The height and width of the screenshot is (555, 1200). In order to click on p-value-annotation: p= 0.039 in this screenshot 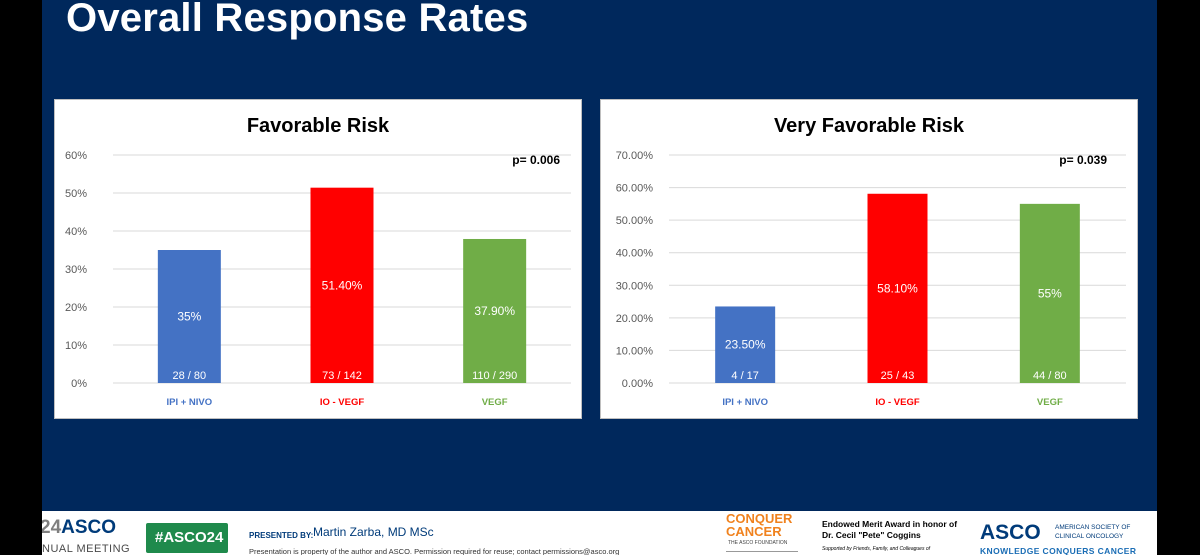, I will do `click(1083, 160)`.